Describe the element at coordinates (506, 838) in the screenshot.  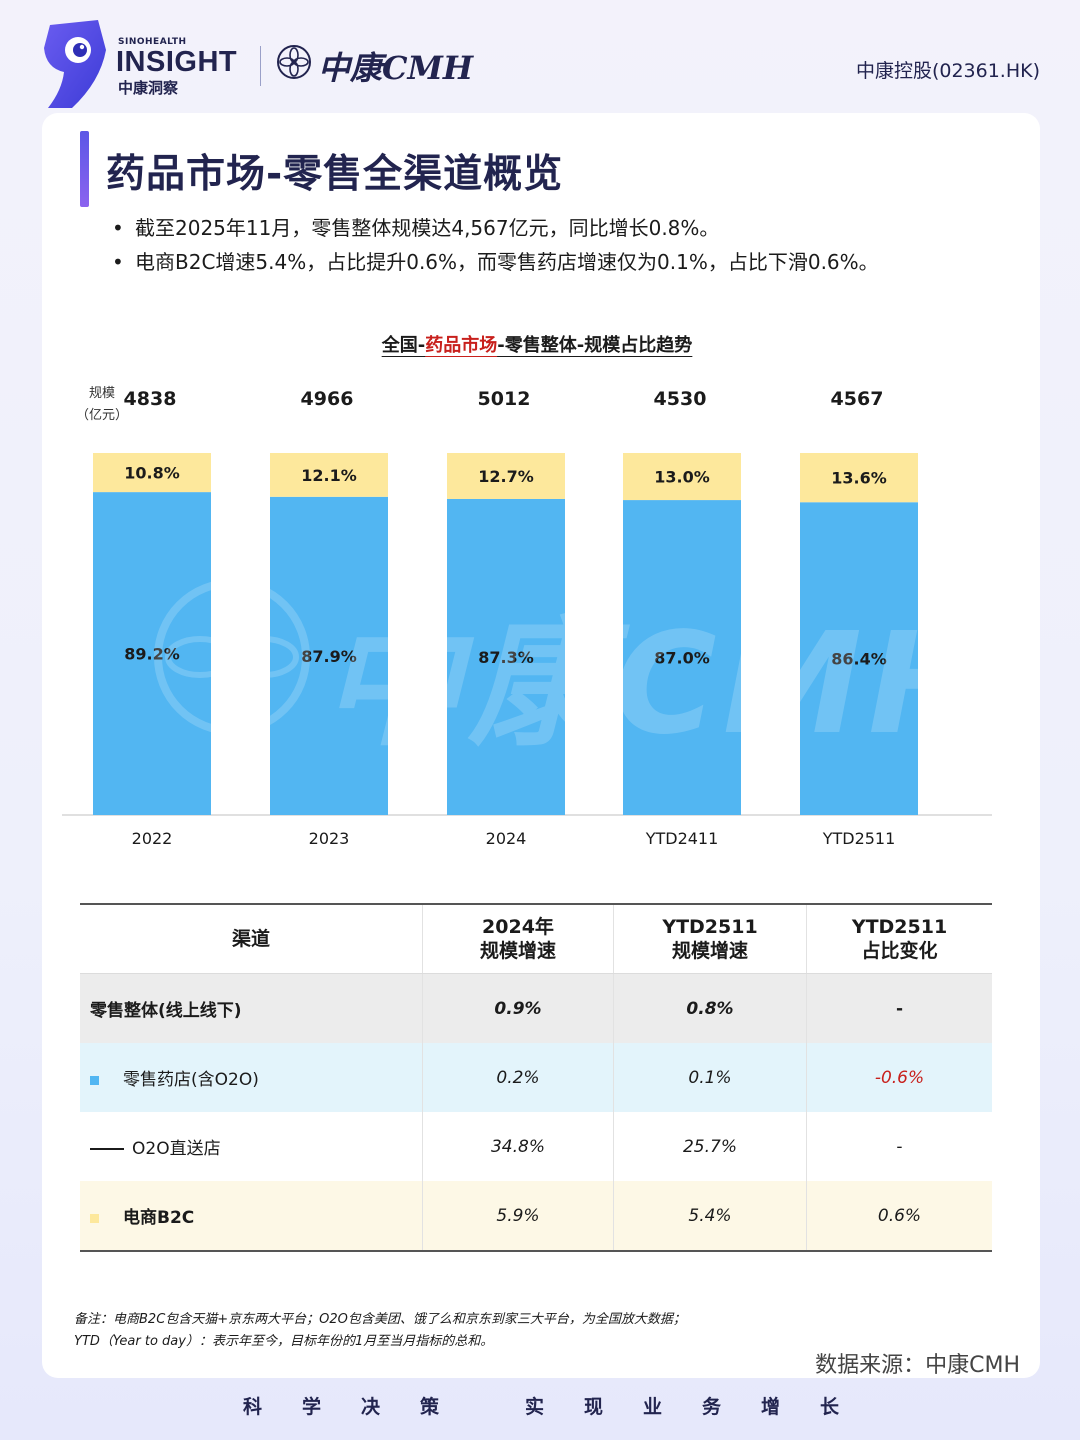
I see `x-tick-label: 2024` at that location.